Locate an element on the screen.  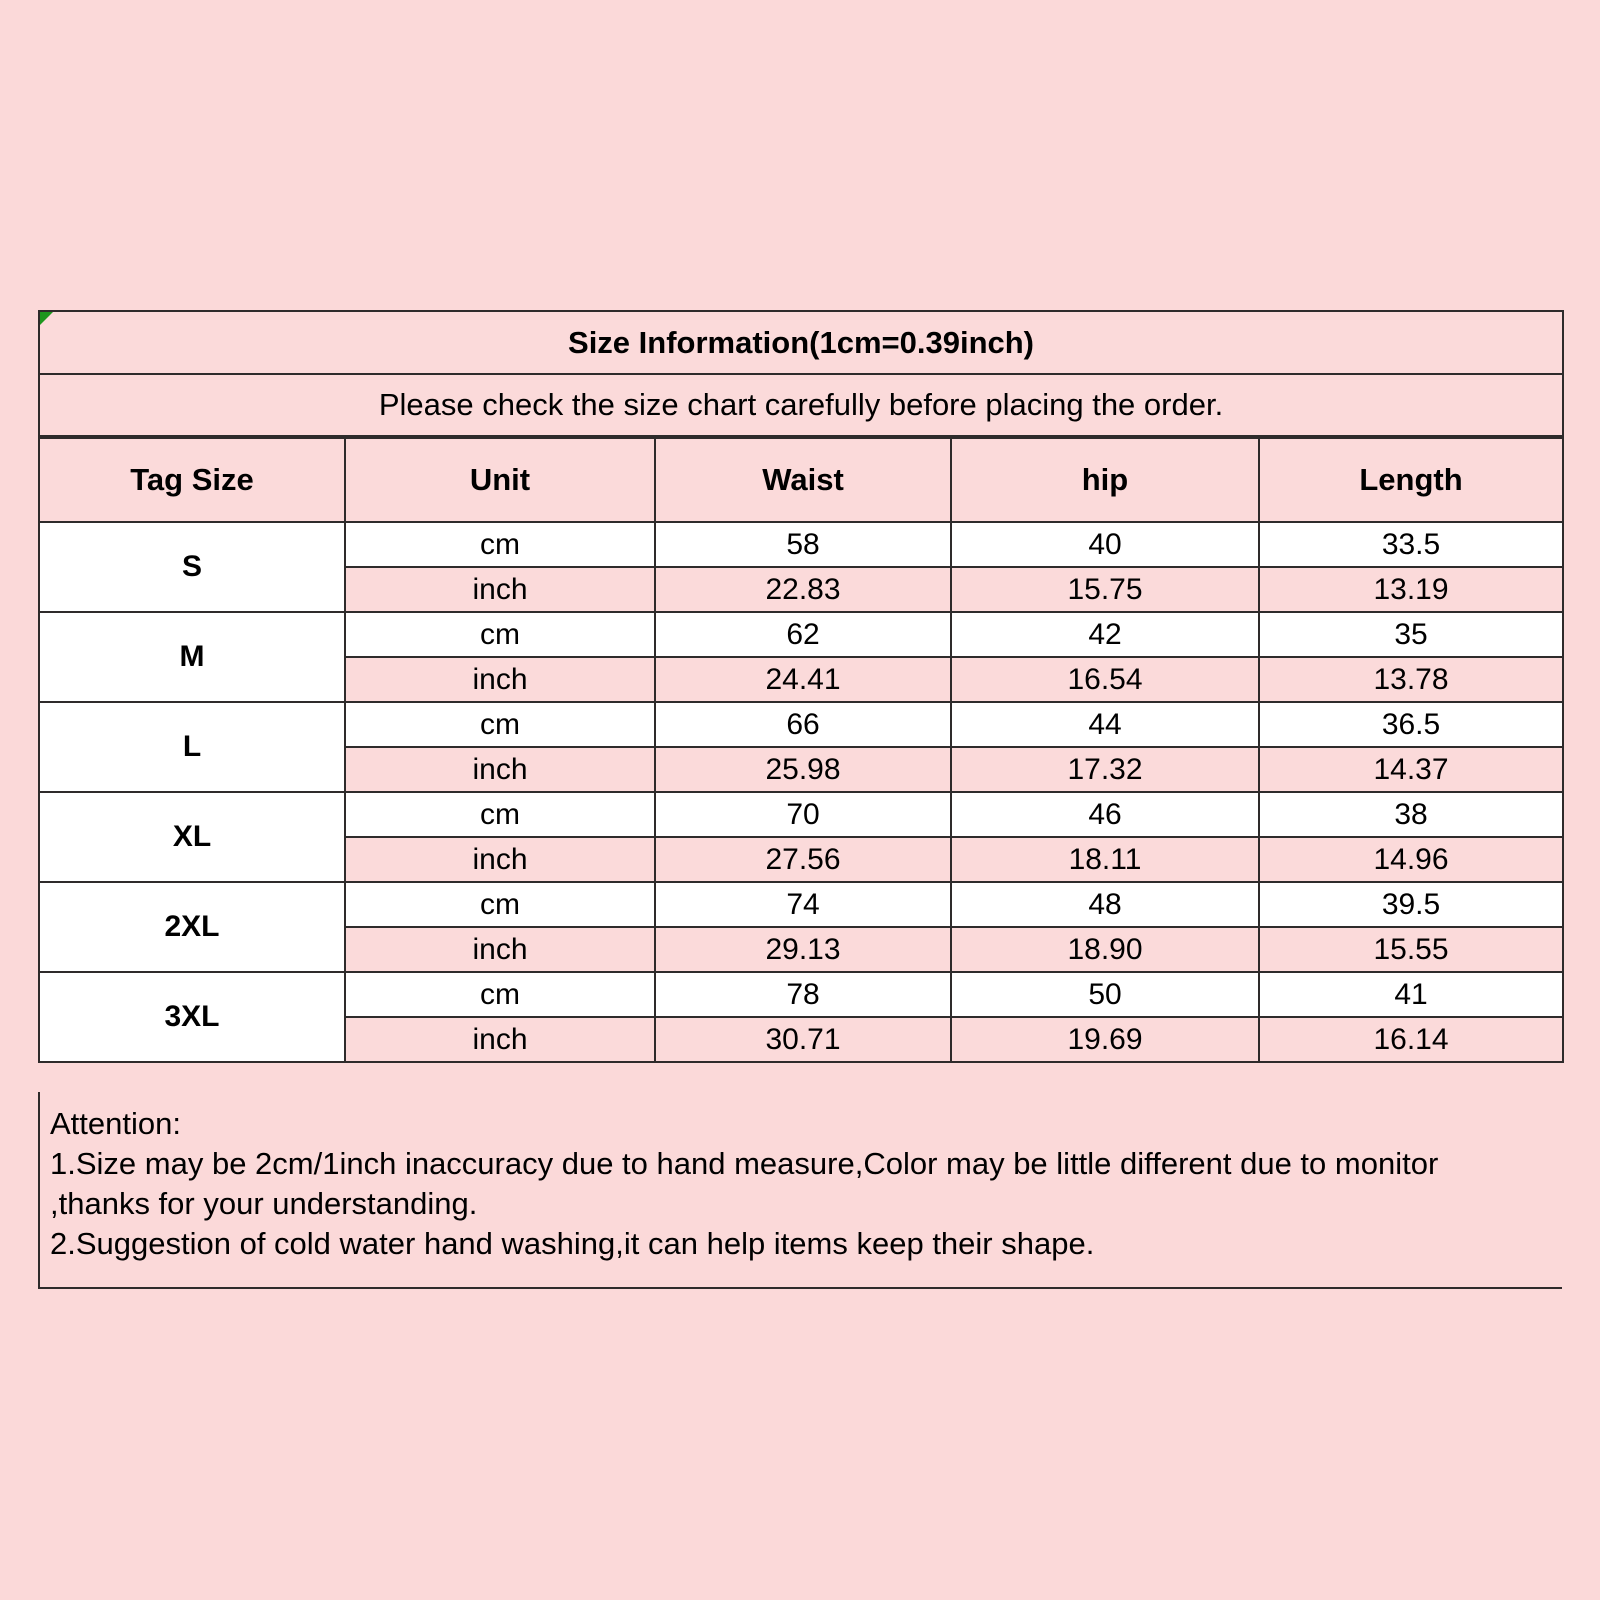
col-header-length: Length is located at coordinates (1411, 479).